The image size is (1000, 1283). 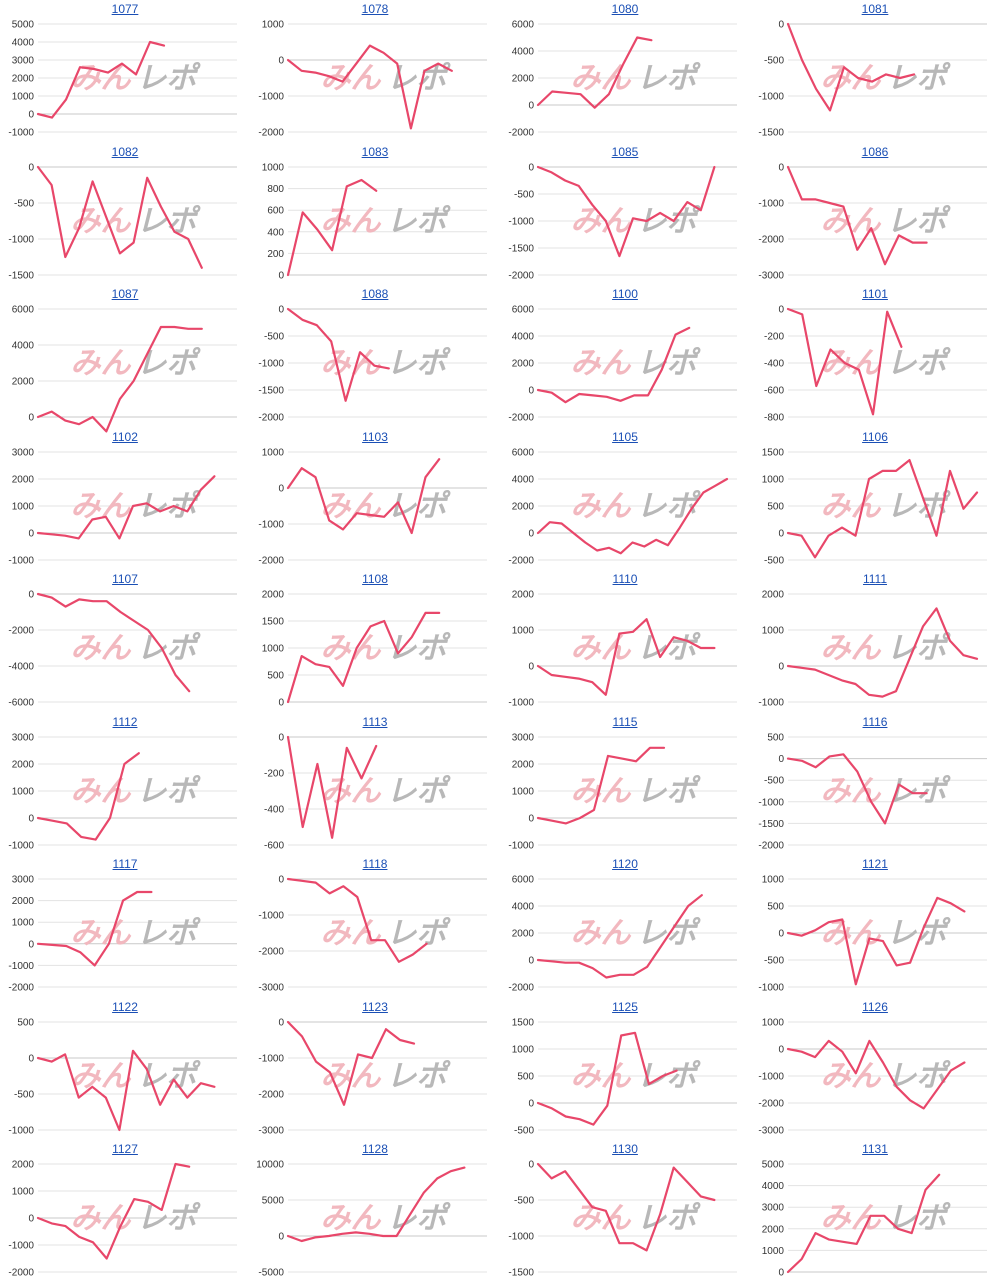 What do you see at coordinates (125, 1149) in the screenshot?
I see `chart-title-link: 1127` at bounding box center [125, 1149].